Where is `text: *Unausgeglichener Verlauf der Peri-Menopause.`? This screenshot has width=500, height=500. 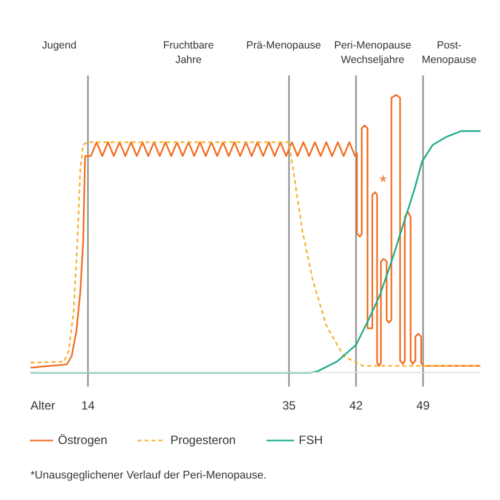 text: *Unausgeglichener Verlauf der Peri-Menopause. is located at coordinates (148, 476).